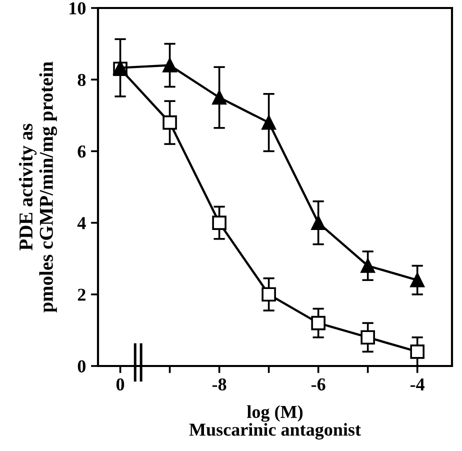 The height and width of the screenshot is (451, 462). Describe the element at coordinates (417, 384) in the screenshot. I see `x-tick-label: -4` at that location.